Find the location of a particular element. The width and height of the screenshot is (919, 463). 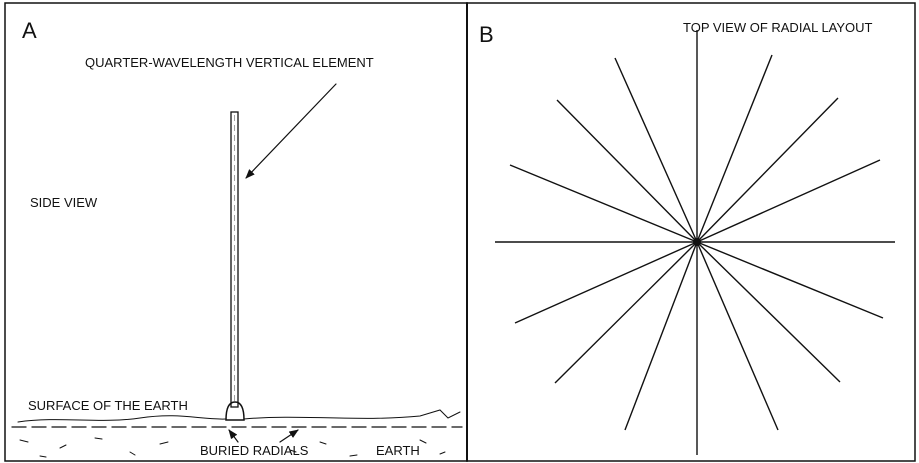

element-arrow is located at coordinates (291, 131).